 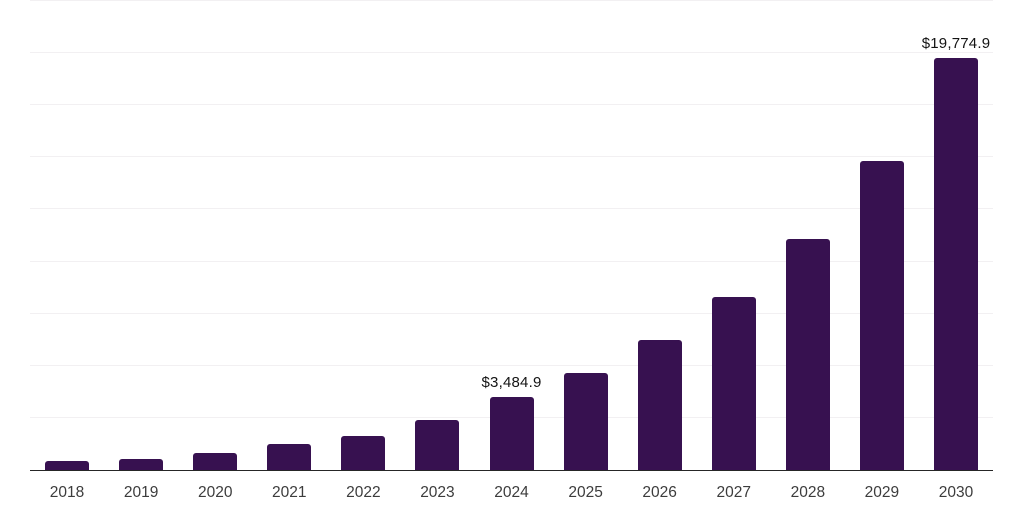 What do you see at coordinates (363, 492) in the screenshot?
I see `x-tick-2022: 2022` at bounding box center [363, 492].